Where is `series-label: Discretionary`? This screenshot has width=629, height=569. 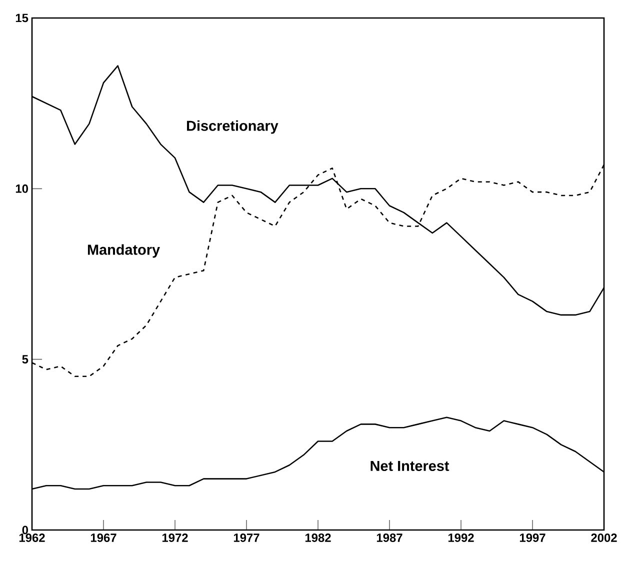
series-label: Discretionary is located at coordinates (232, 127).